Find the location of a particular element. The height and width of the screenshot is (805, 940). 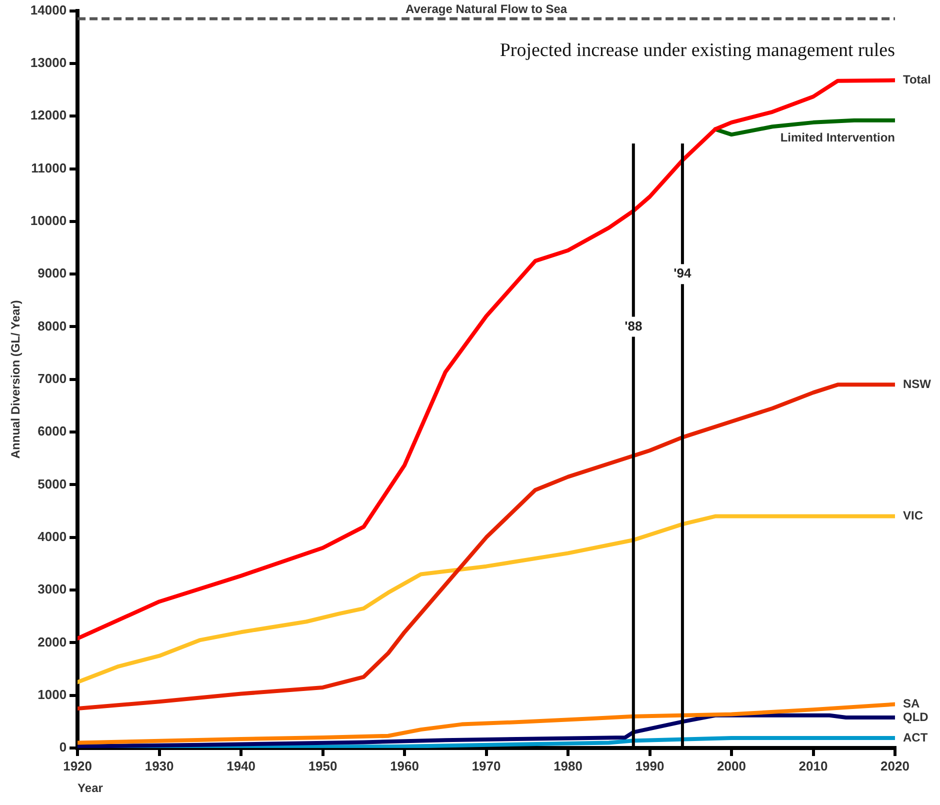

y-tick-label: 7000 is located at coordinates (52, 378).